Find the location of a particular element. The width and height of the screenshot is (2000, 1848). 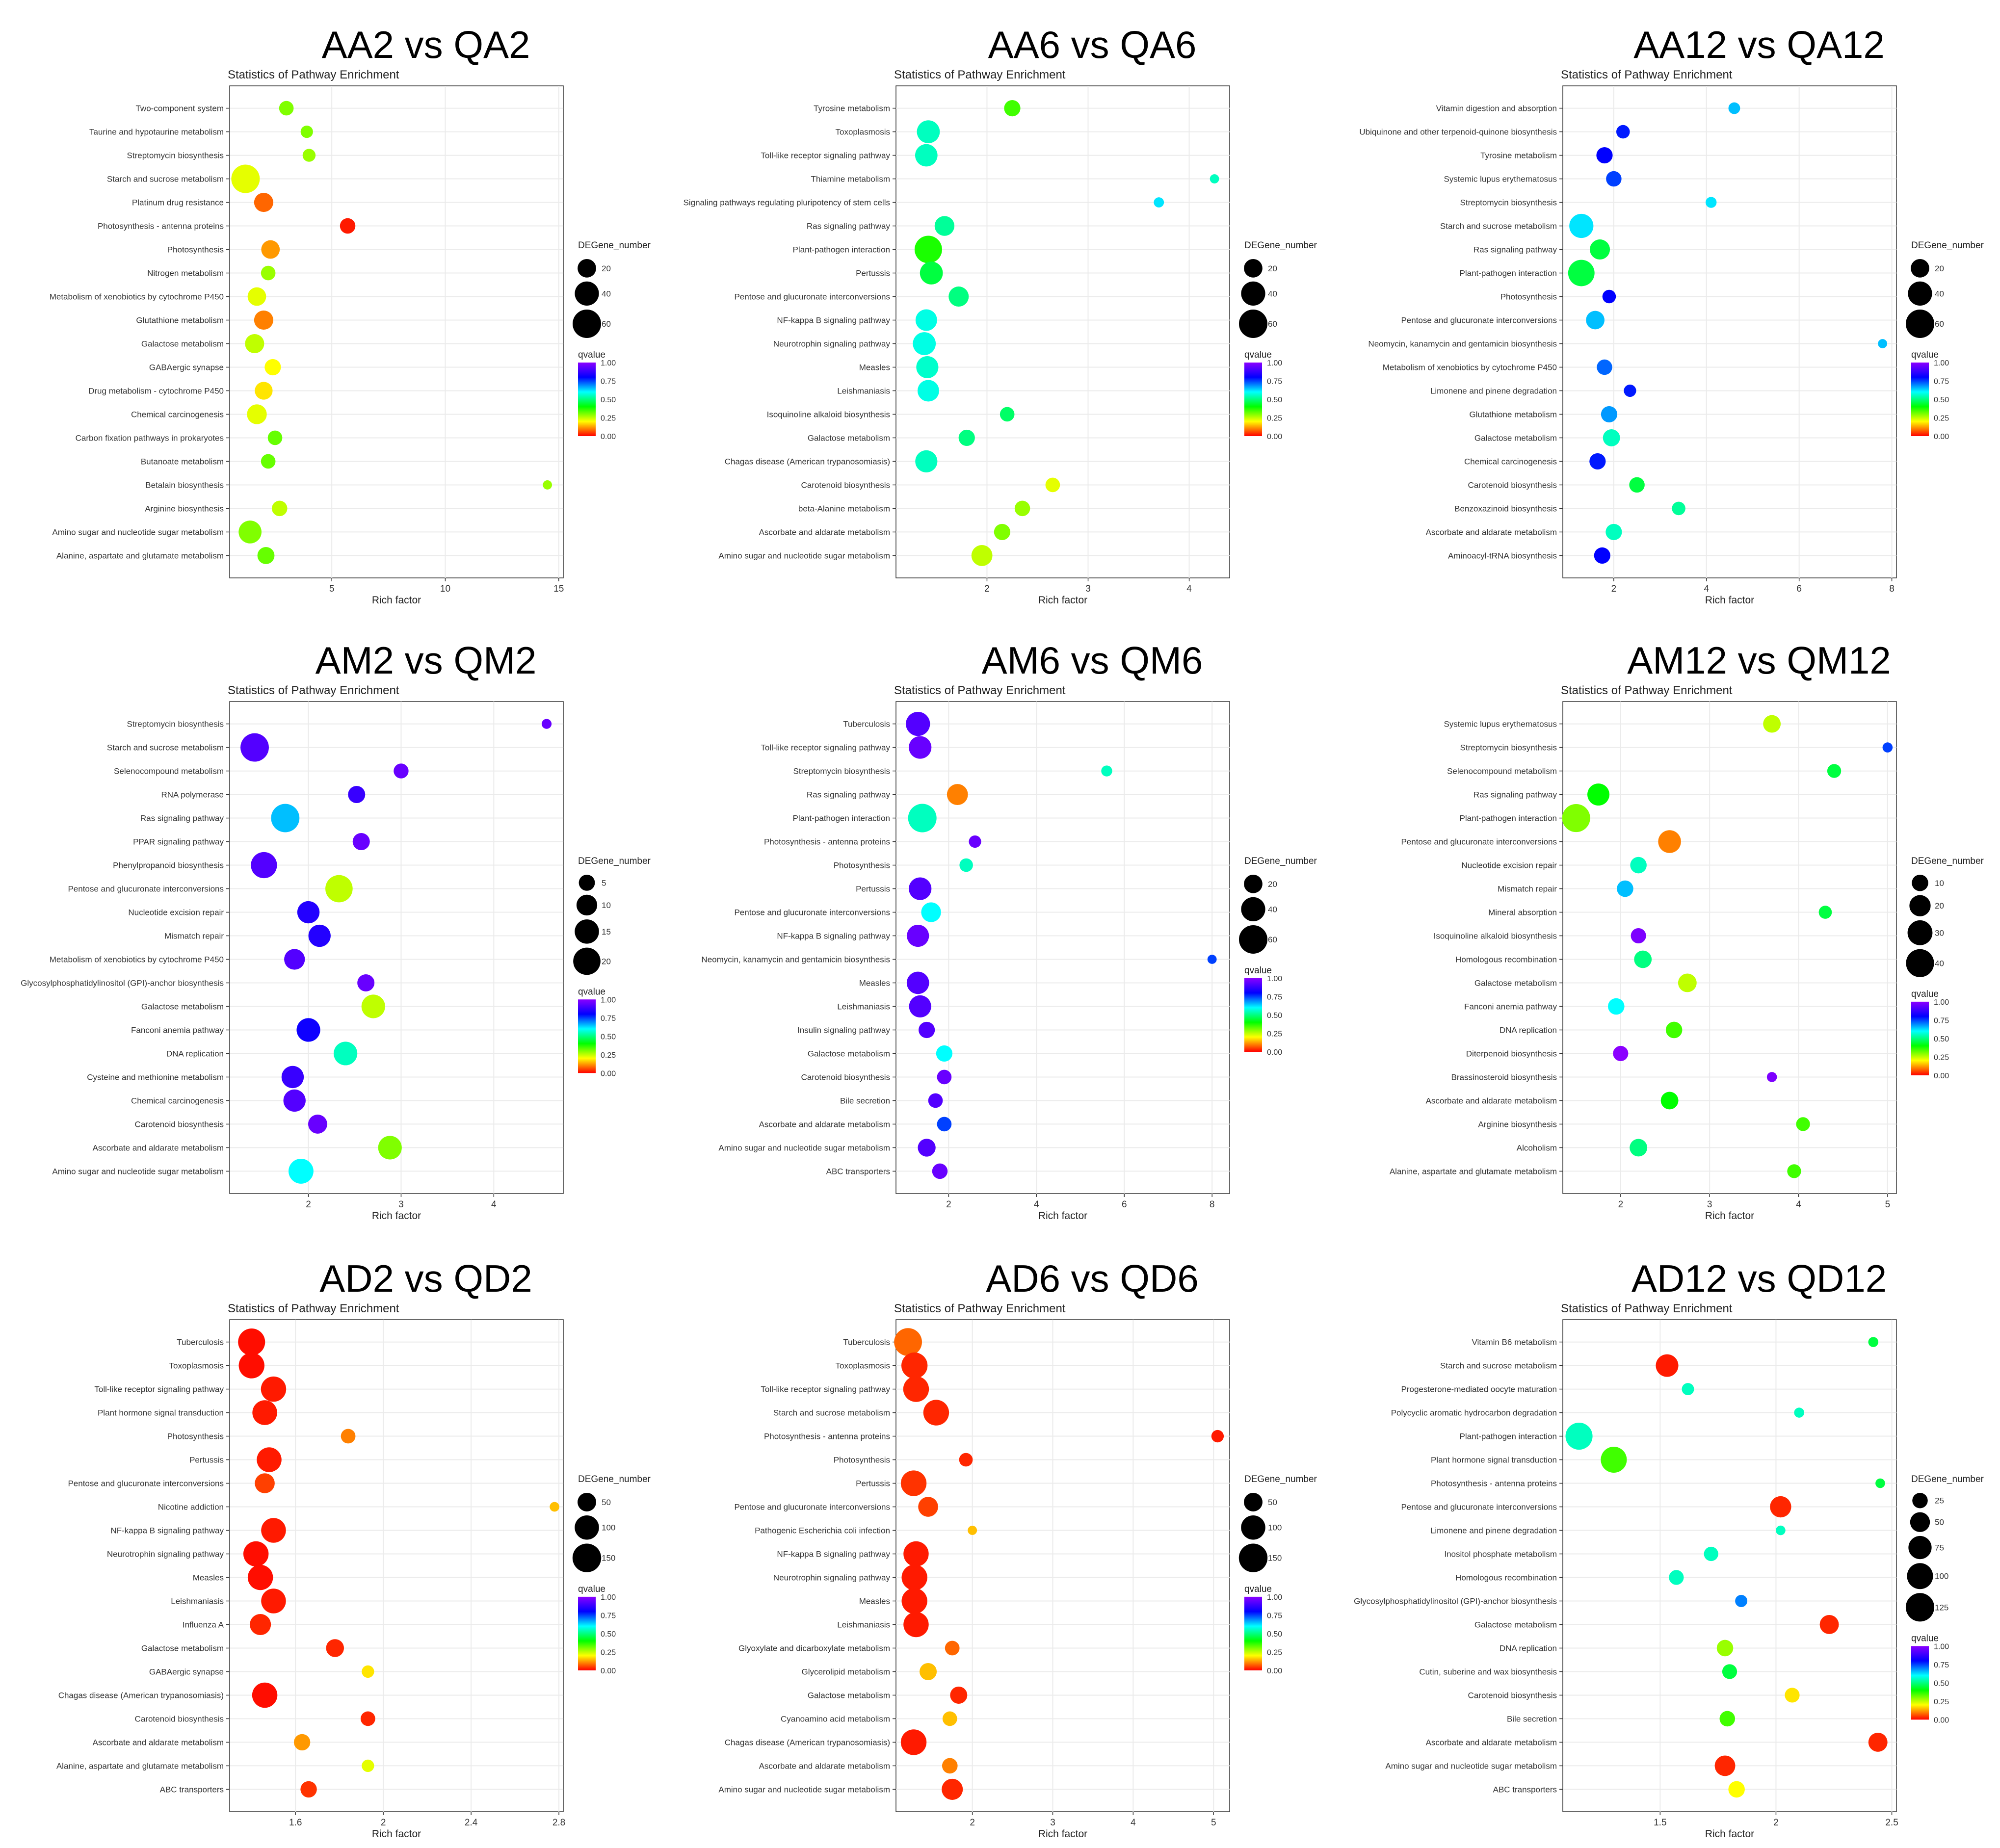

y-tick-label: Progesterone-mediated oocyte maturation is located at coordinates (1479, 1389).